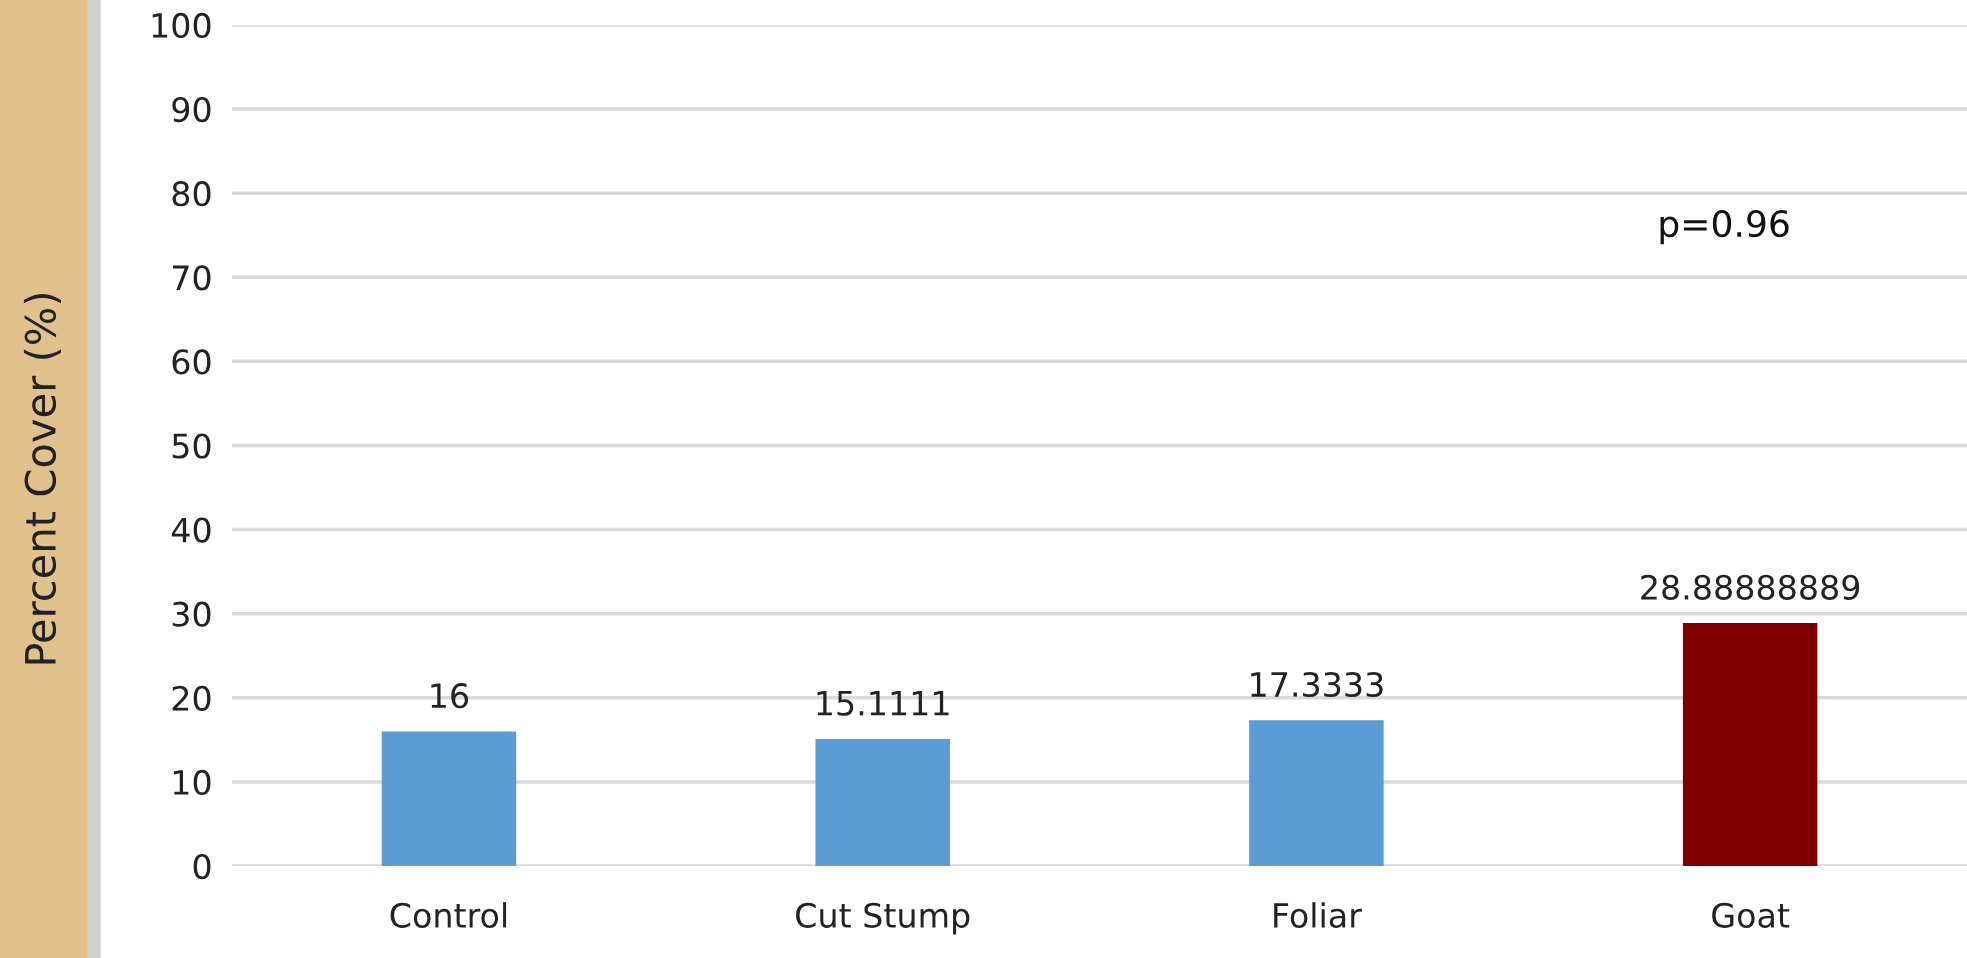  What do you see at coordinates (191, 194) in the screenshot?
I see `y-tick-label: 80` at bounding box center [191, 194].